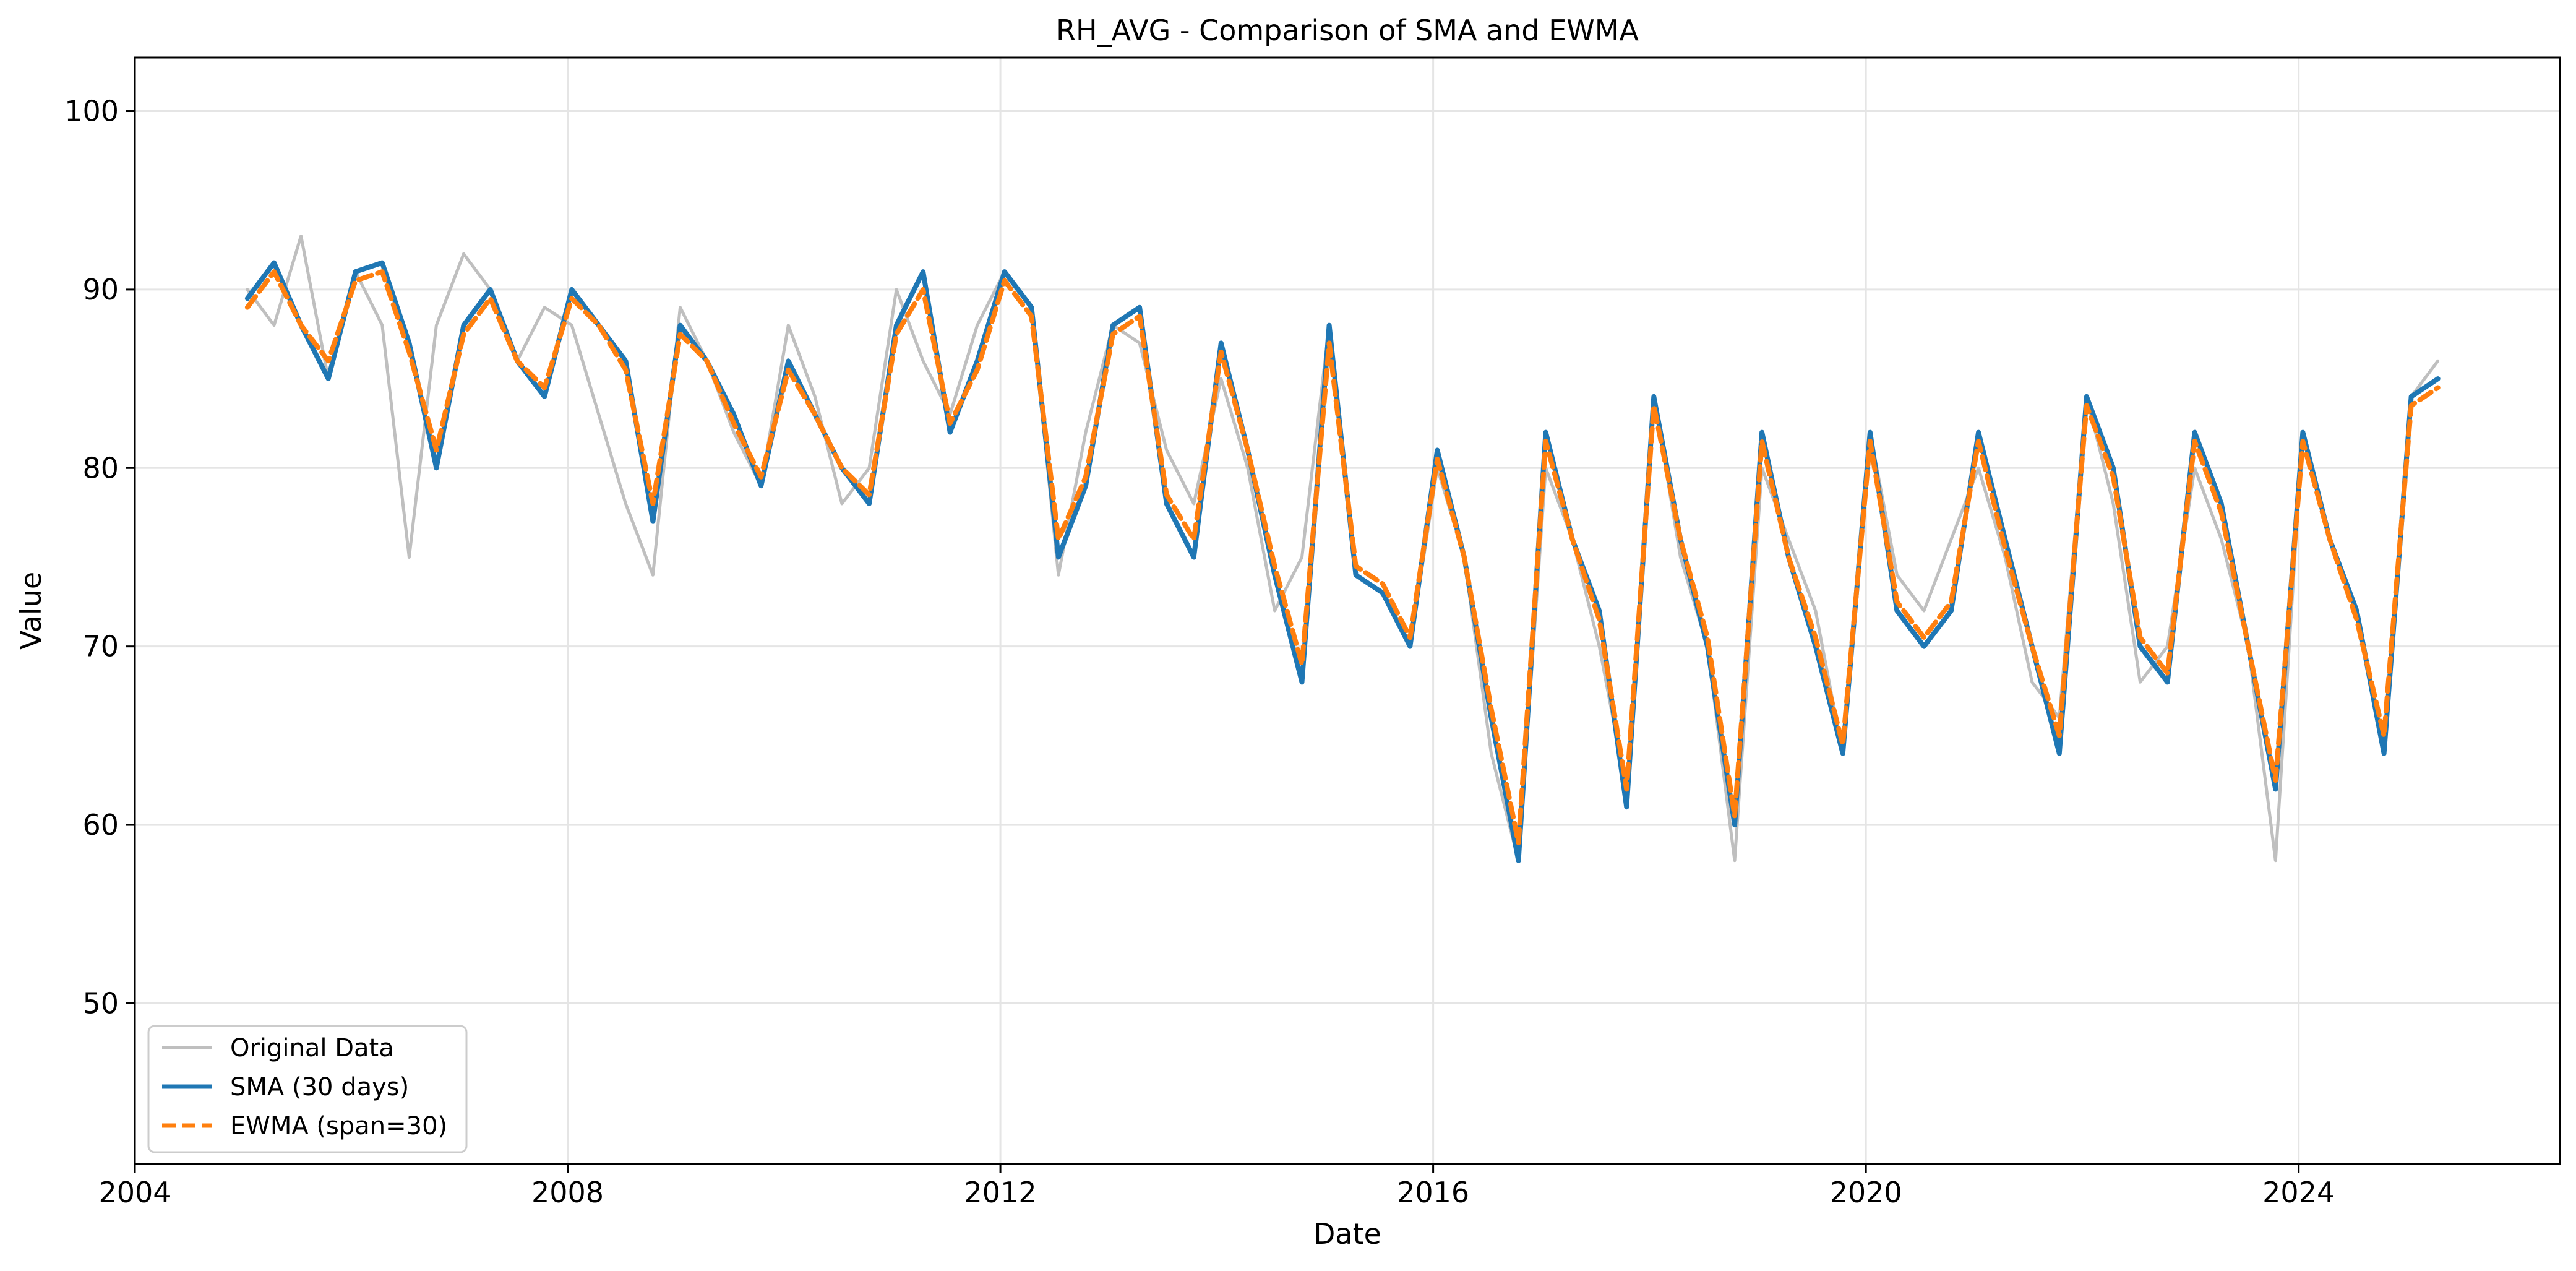 The image size is (2576, 1271). I want to click on x-tick-label: 2020, so click(1866, 1192).